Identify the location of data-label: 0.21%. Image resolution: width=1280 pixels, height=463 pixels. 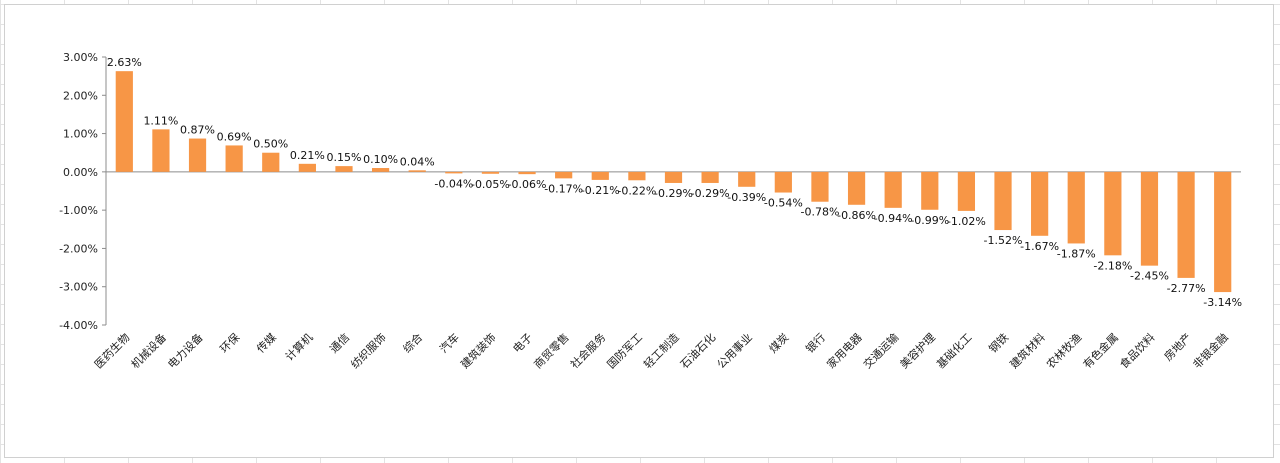
(307, 155).